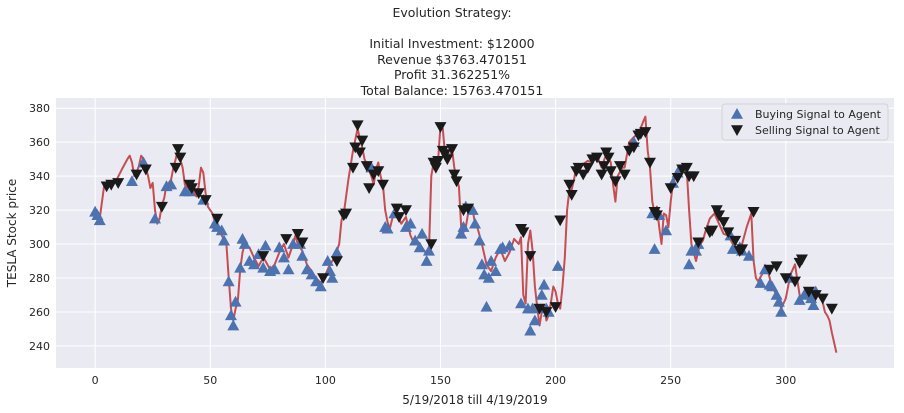 This screenshot has height=413, width=904. Describe the element at coordinates (39, 312) in the screenshot. I see `y-tick-label: 260` at that location.